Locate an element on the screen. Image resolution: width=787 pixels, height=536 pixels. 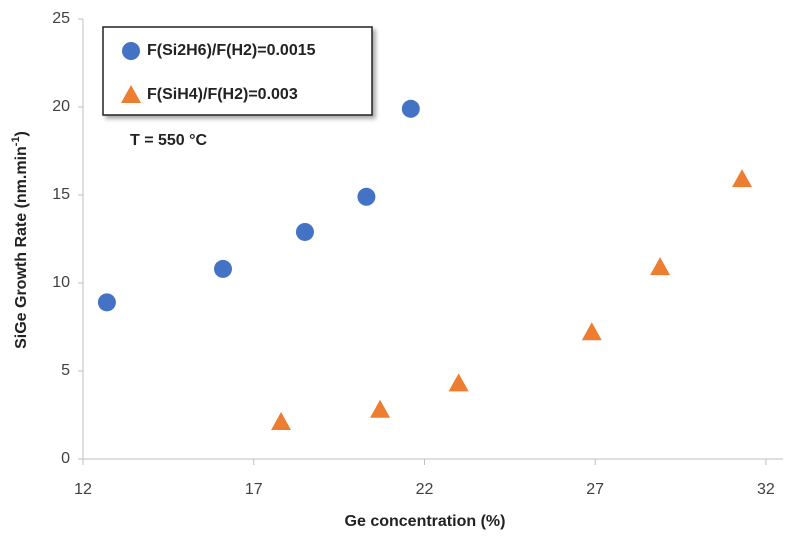
y-label-suffix: ) is located at coordinates (21, 133).